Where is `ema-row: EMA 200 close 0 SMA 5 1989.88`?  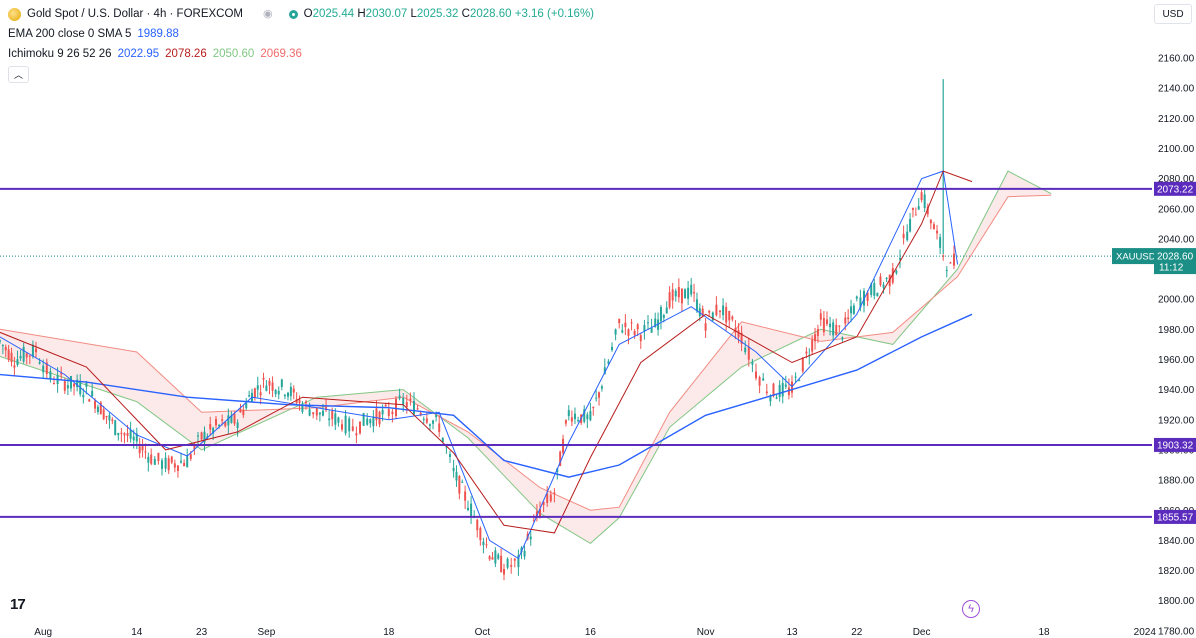
ema-row: EMA 200 close 0 SMA 5 1989.88 is located at coordinates (301, 34).